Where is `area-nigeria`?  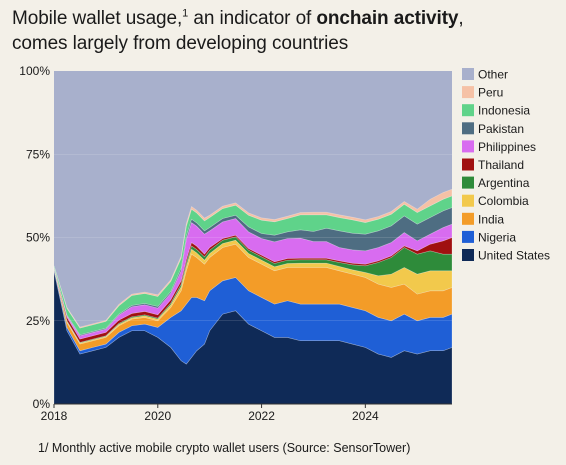 area-nigeria is located at coordinates (253, 317).